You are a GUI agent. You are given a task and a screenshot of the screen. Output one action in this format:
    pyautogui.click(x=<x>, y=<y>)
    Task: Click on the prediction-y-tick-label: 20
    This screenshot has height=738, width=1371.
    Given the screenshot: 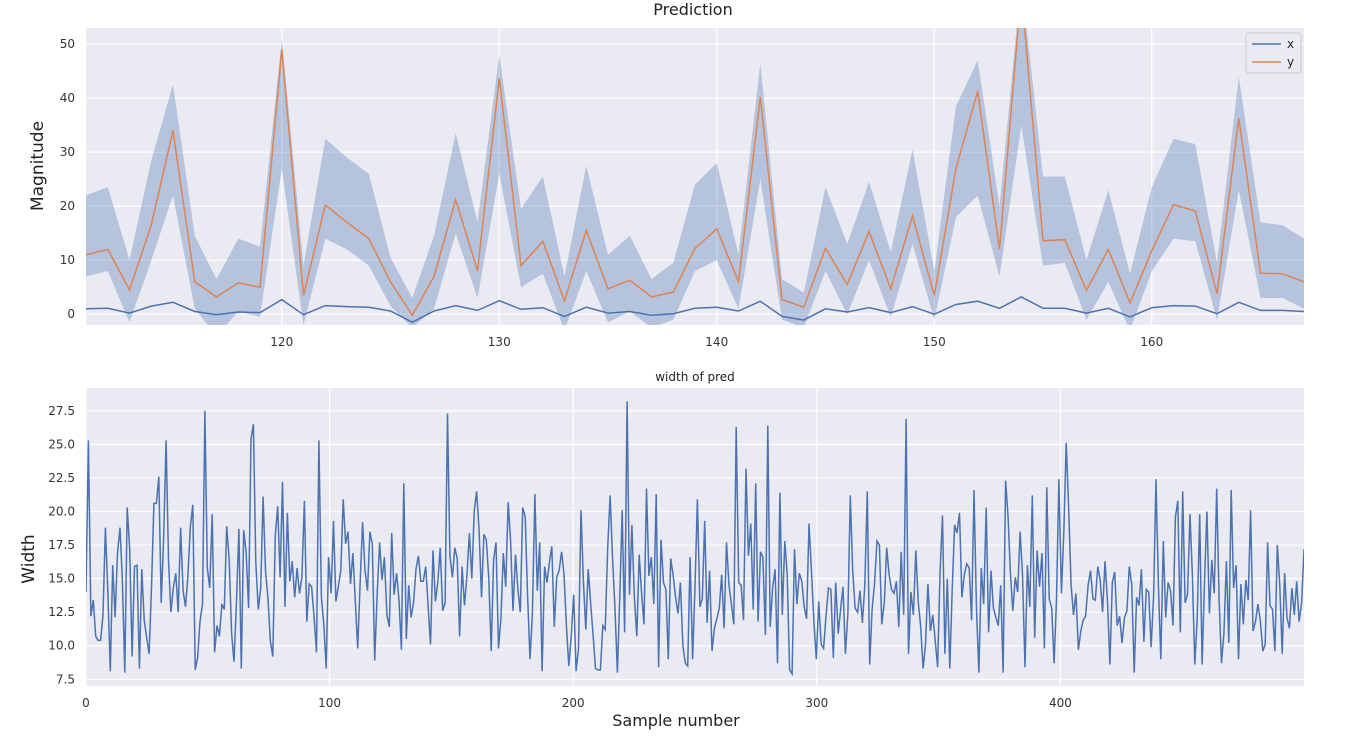 What is the action you would take?
    pyautogui.click(x=67, y=206)
    